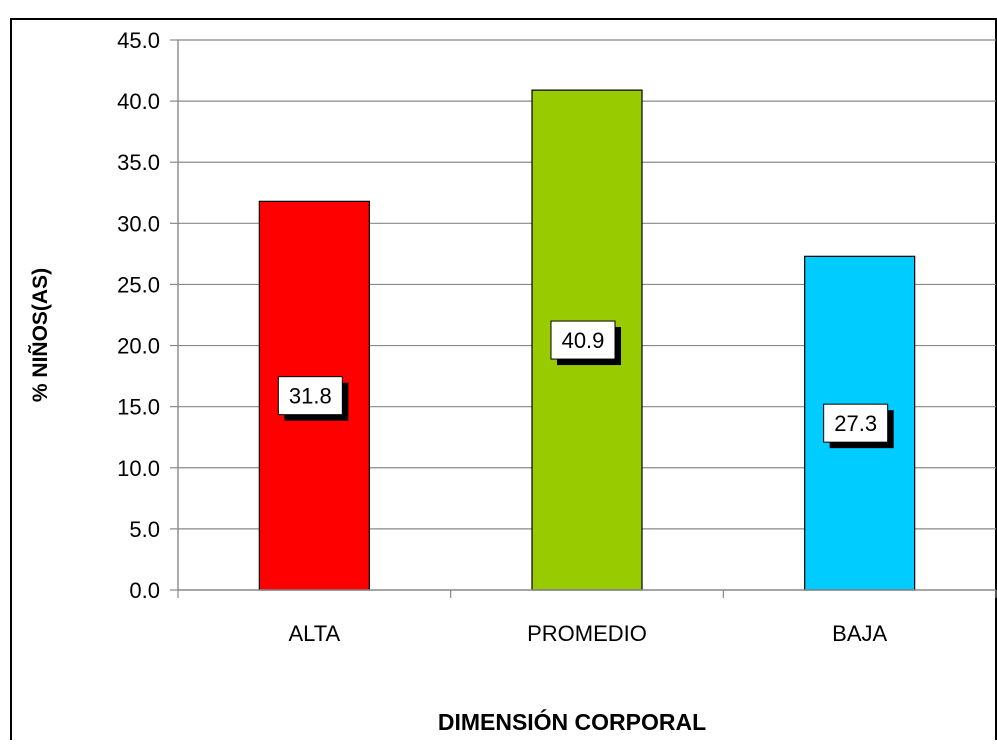 The height and width of the screenshot is (745, 997). Describe the element at coordinates (138, 468) in the screenshot. I see `y-tick-label: 10.0` at that location.